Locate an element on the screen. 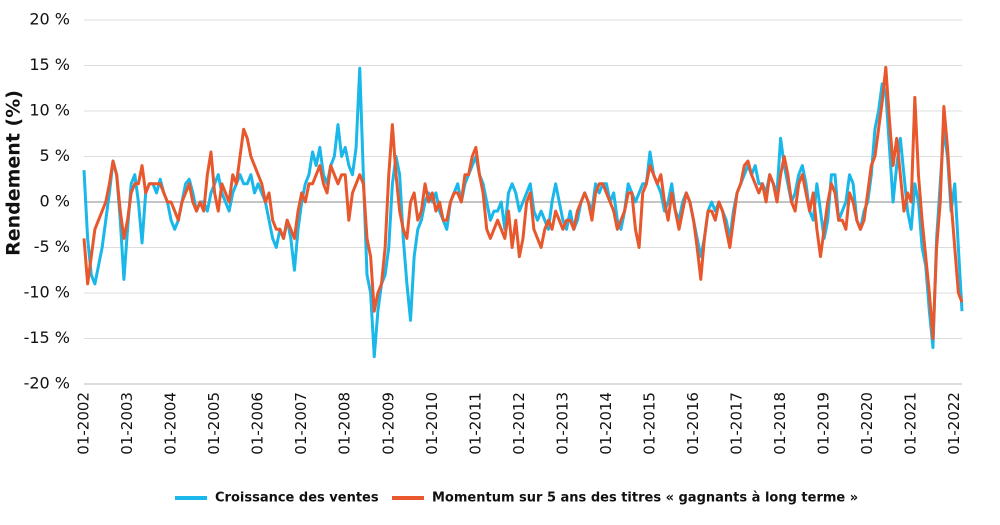  y-tick-label: 15 % is located at coordinates (49, 64).